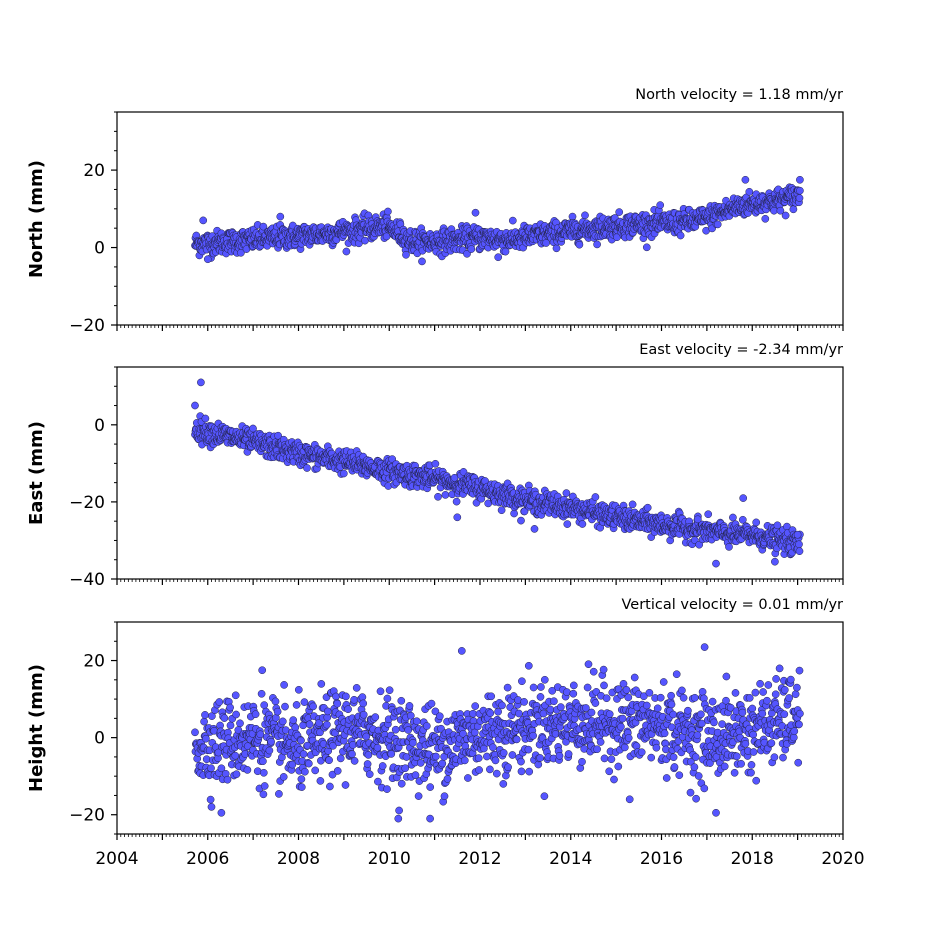 This screenshot has height=937, width=937. I want to click on y-tick-label: 20, so click(94, 662).